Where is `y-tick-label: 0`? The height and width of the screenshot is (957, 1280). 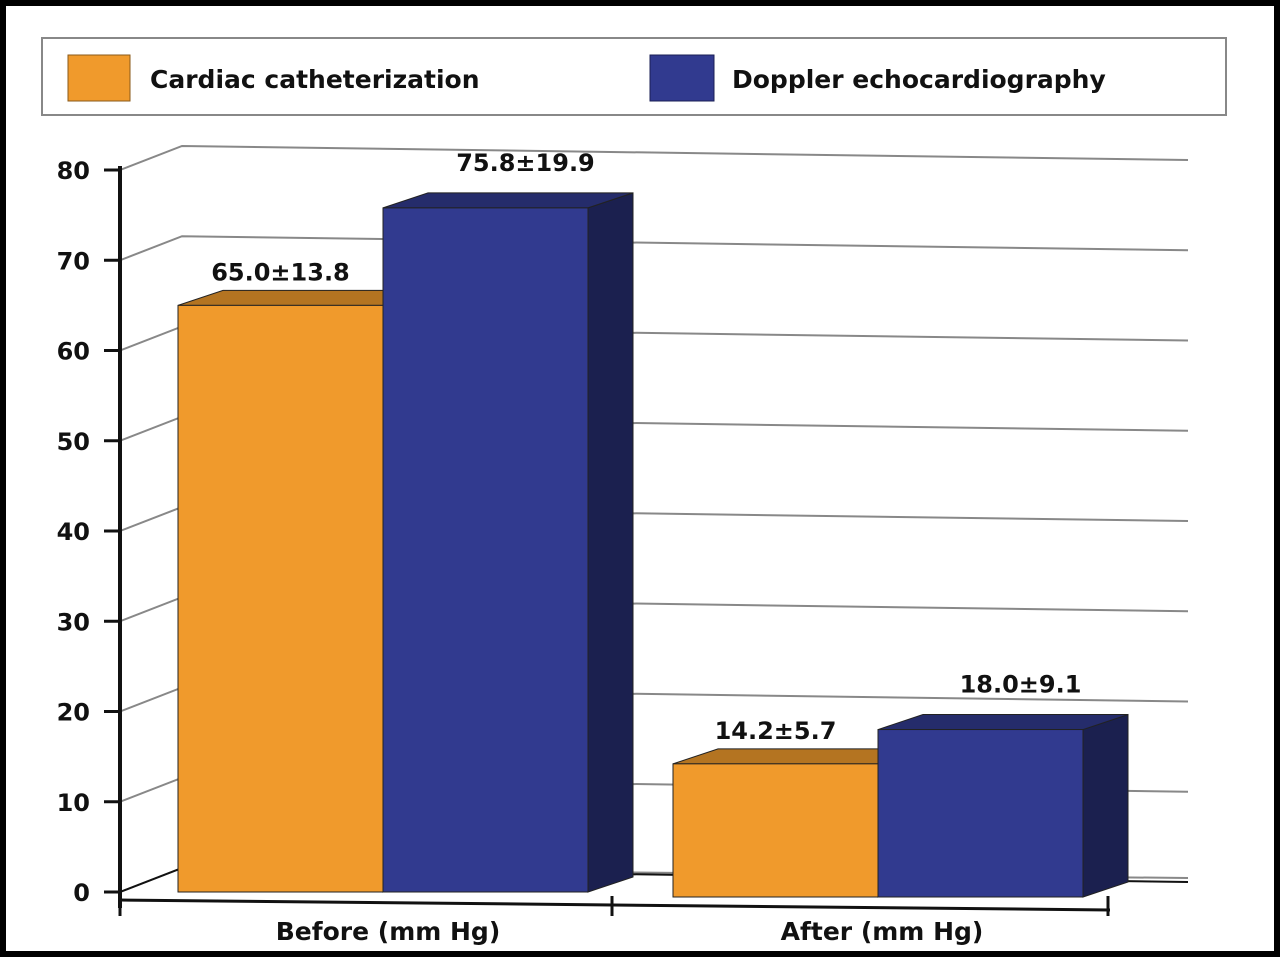
y-tick-label: 0 is located at coordinates (81, 893).